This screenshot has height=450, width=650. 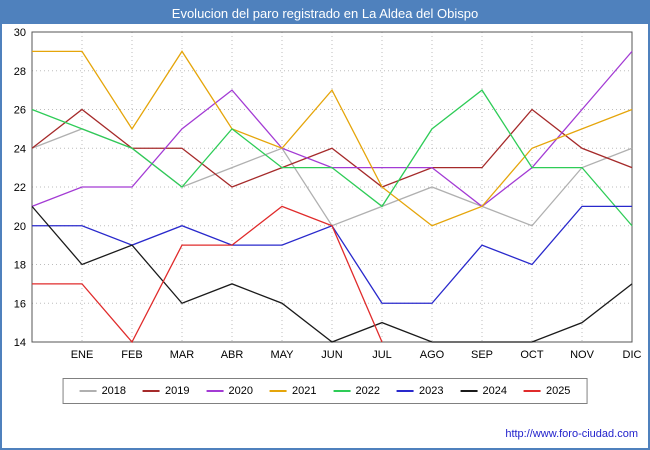 What do you see at coordinates (632, 355) in the screenshot?
I see `x-tick-label: DIC` at bounding box center [632, 355].